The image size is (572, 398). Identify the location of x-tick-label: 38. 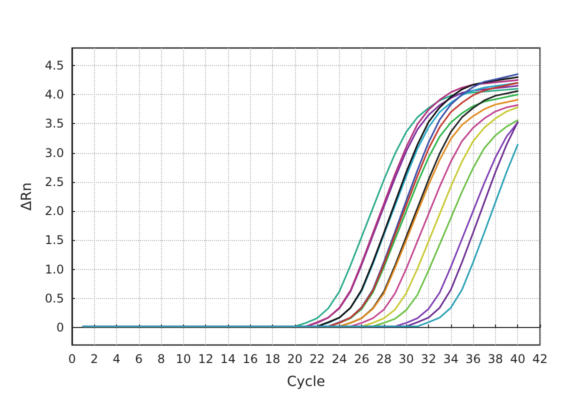
(496, 359).